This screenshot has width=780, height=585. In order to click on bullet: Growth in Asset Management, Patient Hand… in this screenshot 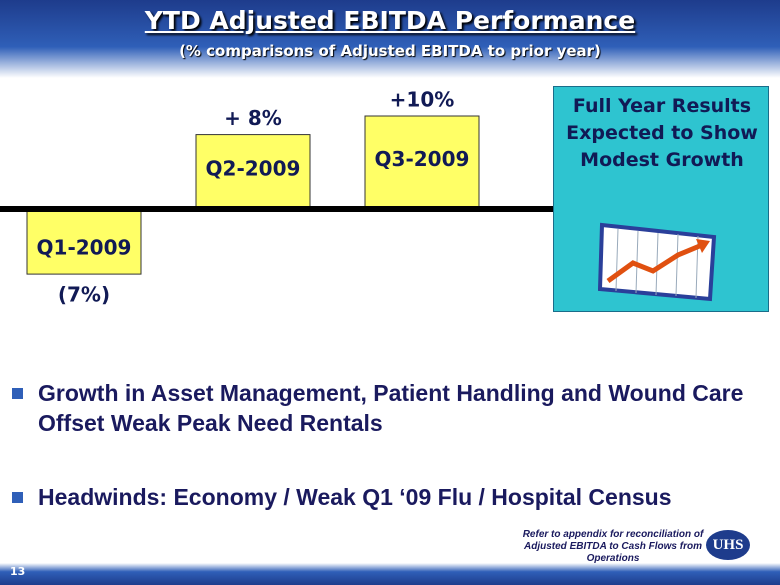, I will do `click(395, 408)`.